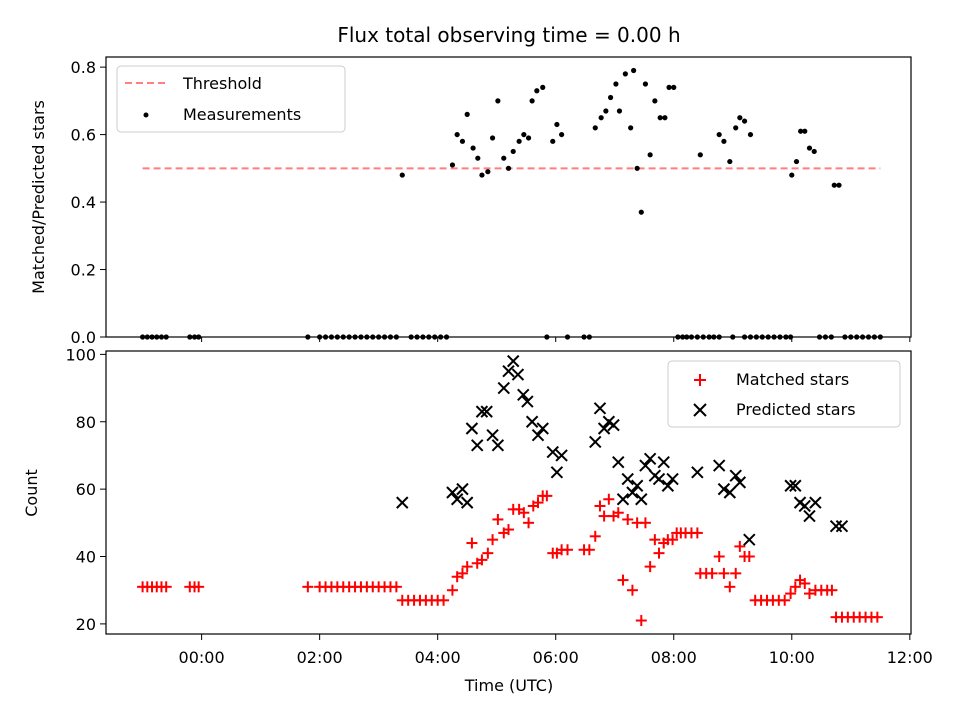  Describe the element at coordinates (784, 394) in the screenshot. I see `bottom-legend: Matched stars Predicted stars` at that location.